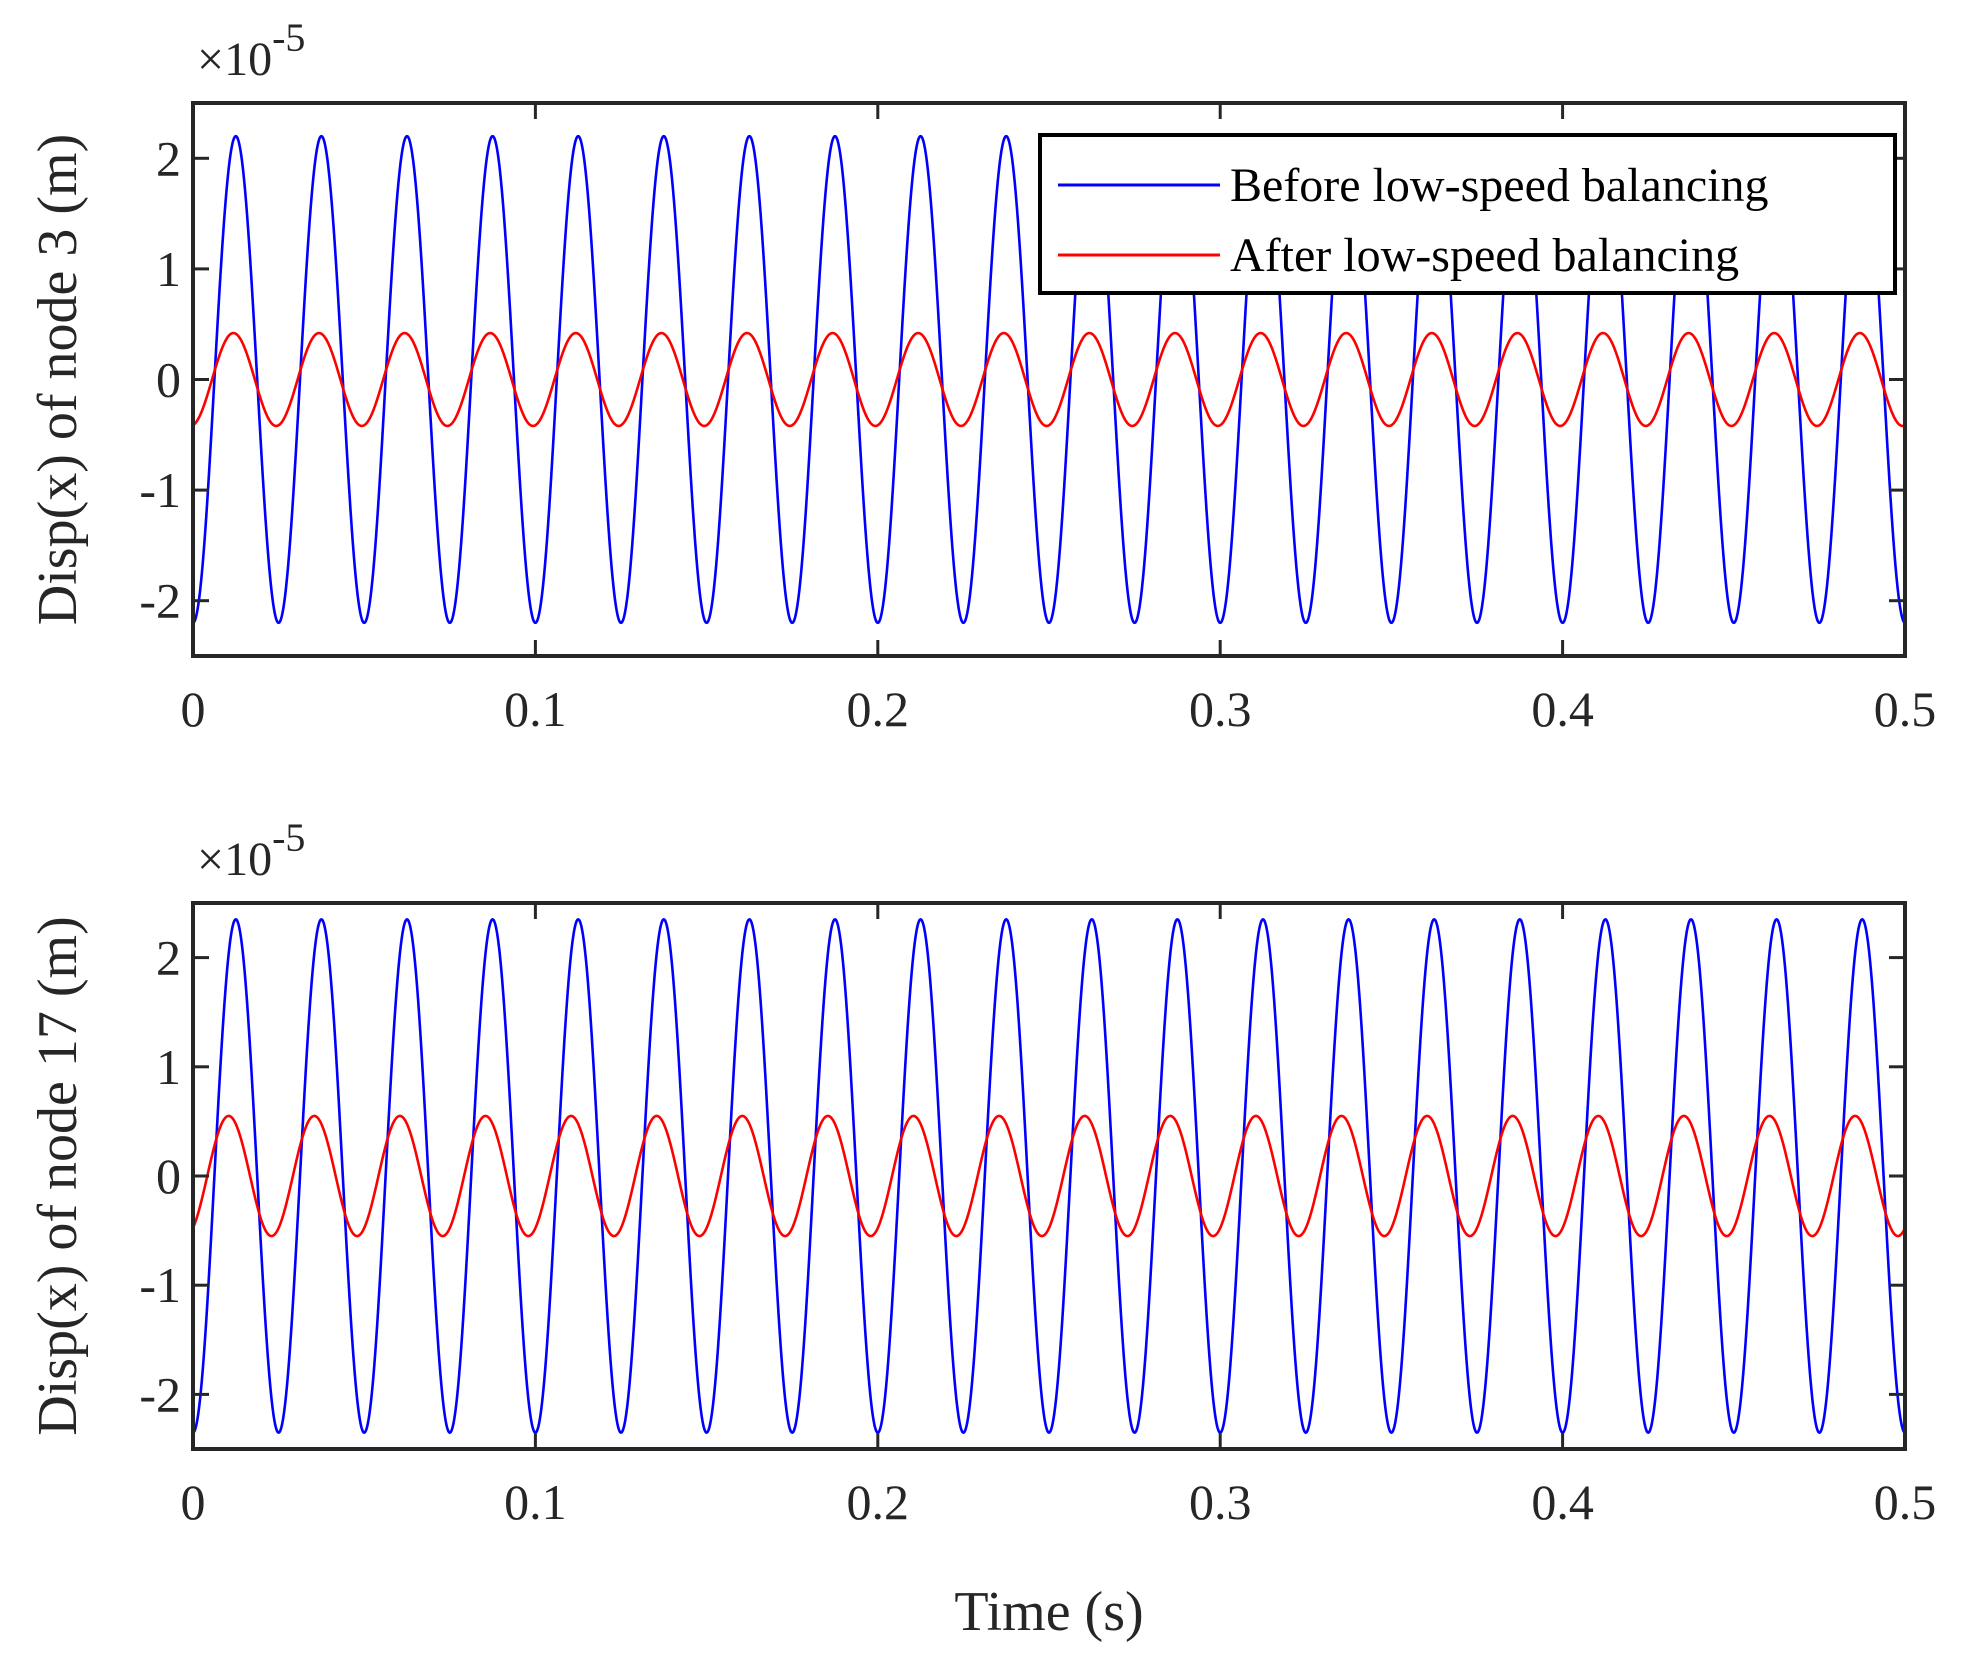 The width and height of the screenshot is (1968, 1655). What do you see at coordinates (58, 1175) in the screenshot?
I see `y-axis-label: Disp(x) of node 17 (m)` at bounding box center [58, 1175].